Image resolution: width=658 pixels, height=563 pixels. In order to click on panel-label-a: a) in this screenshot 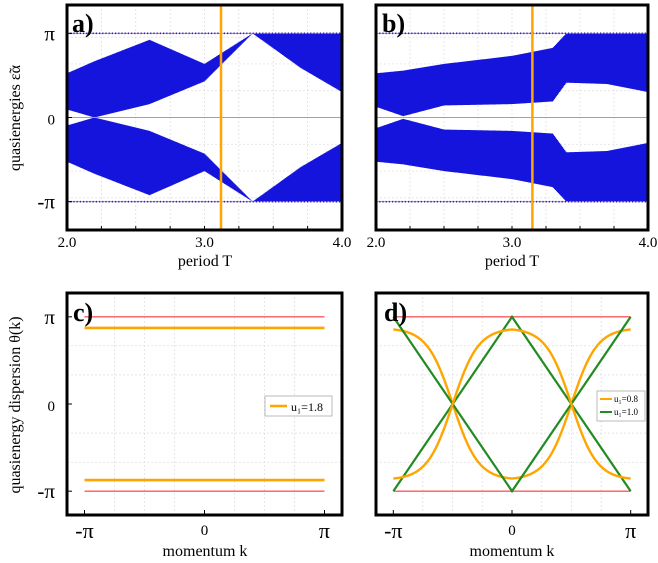, I will do `click(83, 23)`.